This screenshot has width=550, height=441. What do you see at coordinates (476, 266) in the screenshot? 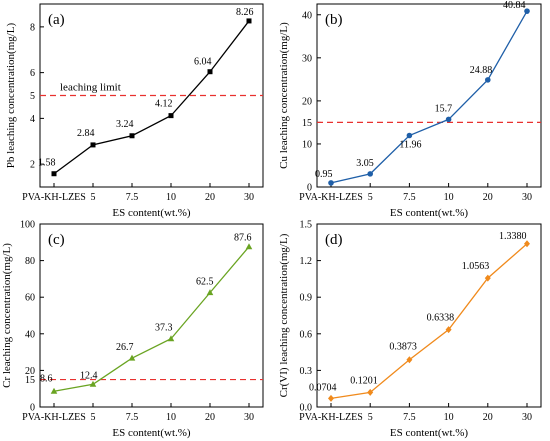
I see `data-label: 1.0563` at bounding box center [476, 266].